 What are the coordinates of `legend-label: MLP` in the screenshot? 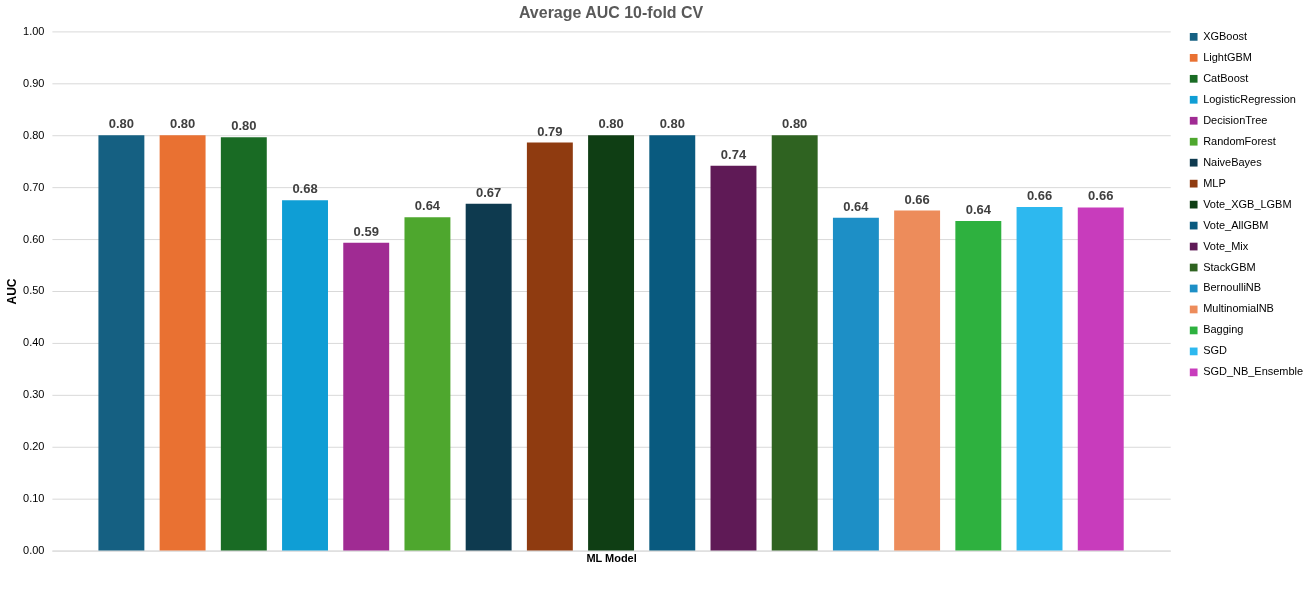 It's located at (1214, 182).